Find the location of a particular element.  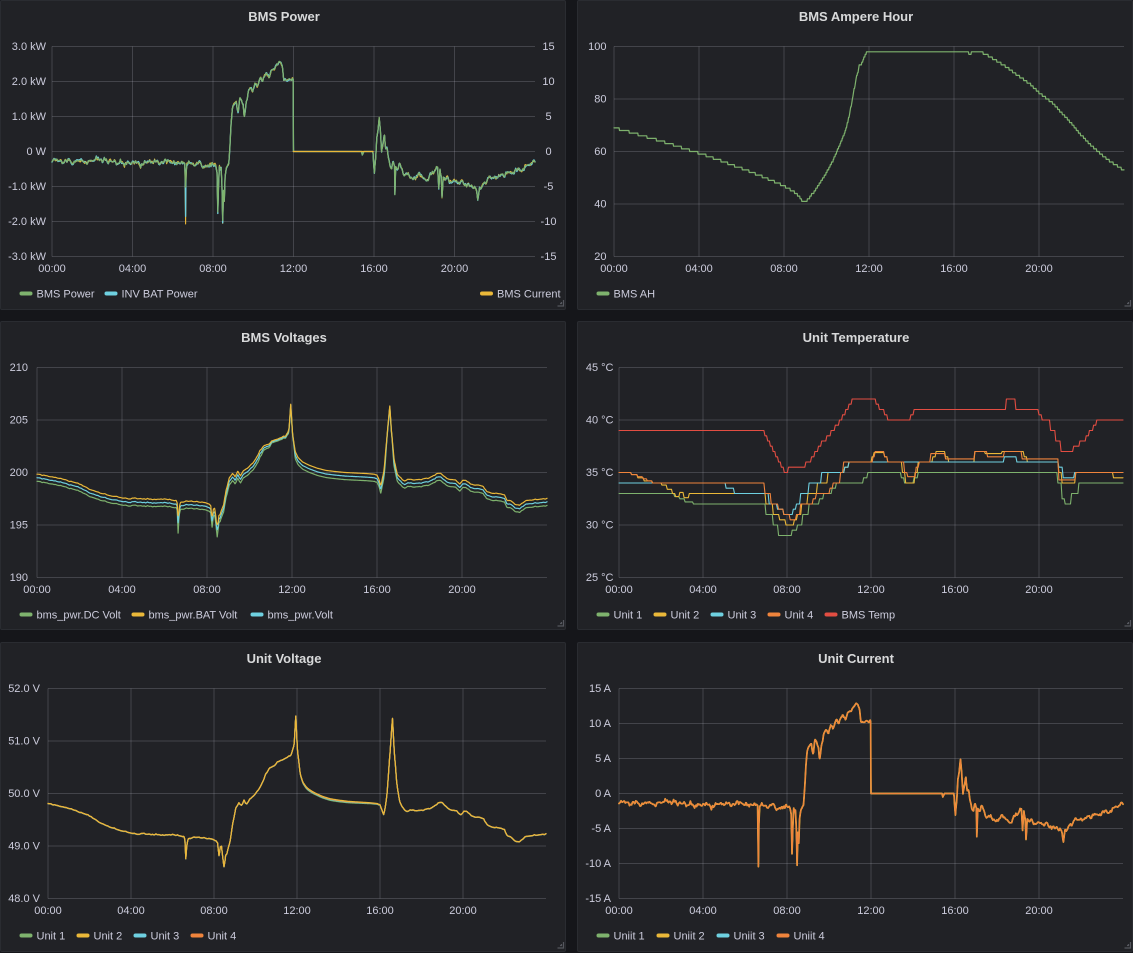

svg-text: Uniit 2 is located at coordinates (689, 937).